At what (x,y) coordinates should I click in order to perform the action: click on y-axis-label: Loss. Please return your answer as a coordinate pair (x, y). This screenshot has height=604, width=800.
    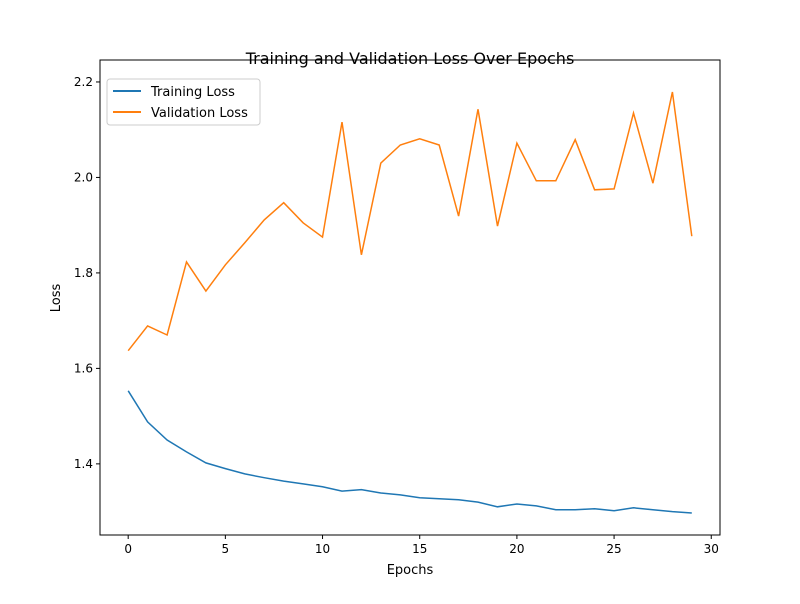
    Looking at the image, I should click on (56, 298).